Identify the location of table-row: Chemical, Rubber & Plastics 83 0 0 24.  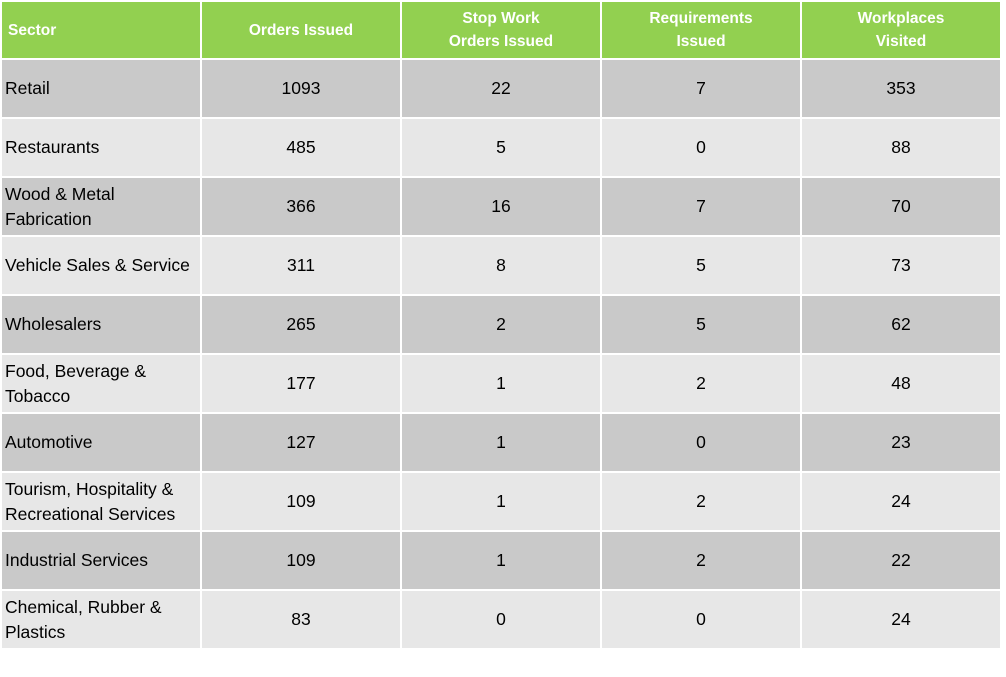
(501, 619).